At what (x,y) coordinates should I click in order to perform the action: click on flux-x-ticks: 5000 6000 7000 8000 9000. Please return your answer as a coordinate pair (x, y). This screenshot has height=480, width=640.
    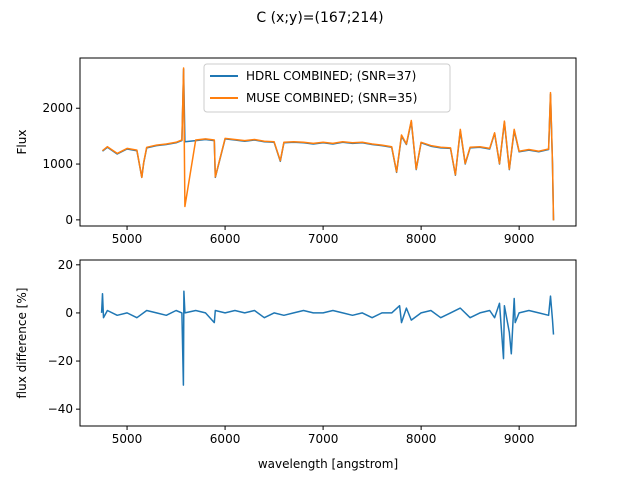
    Looking at the image, I should click on (323, 236).